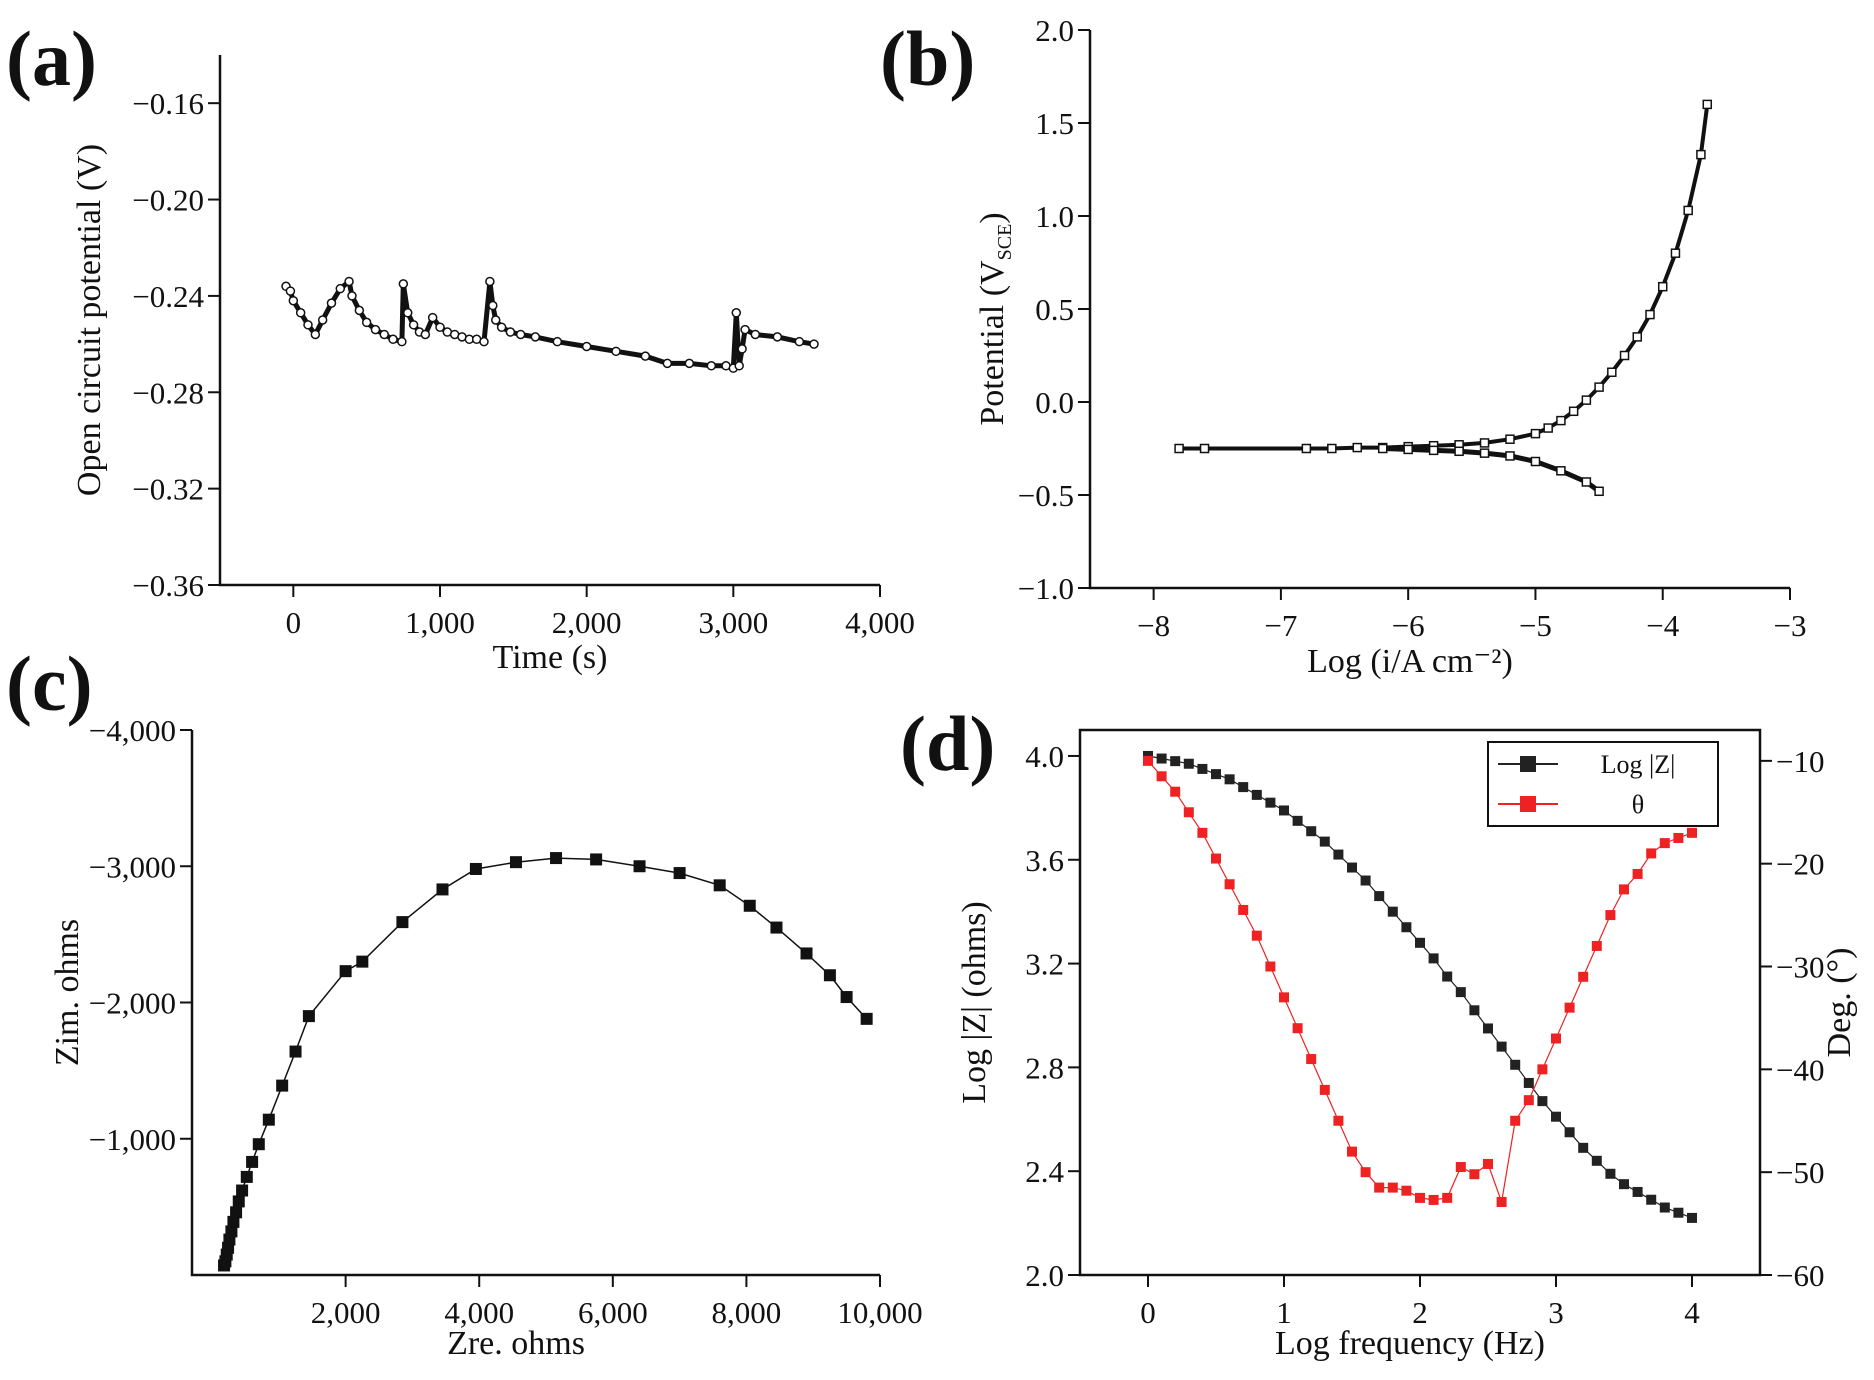 The width and height of the screenshot is (1874, 1380). Describe the element at coordinates (1005, 242) in the screenshot. I see `chart-b-ylabel-sub: SCE` at that location.